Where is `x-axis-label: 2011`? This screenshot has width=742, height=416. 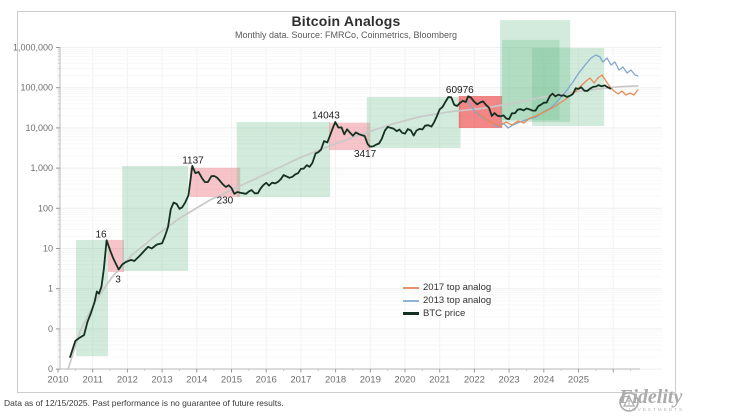 x-axis-label: 2011 is located at coordinates (92, 380).